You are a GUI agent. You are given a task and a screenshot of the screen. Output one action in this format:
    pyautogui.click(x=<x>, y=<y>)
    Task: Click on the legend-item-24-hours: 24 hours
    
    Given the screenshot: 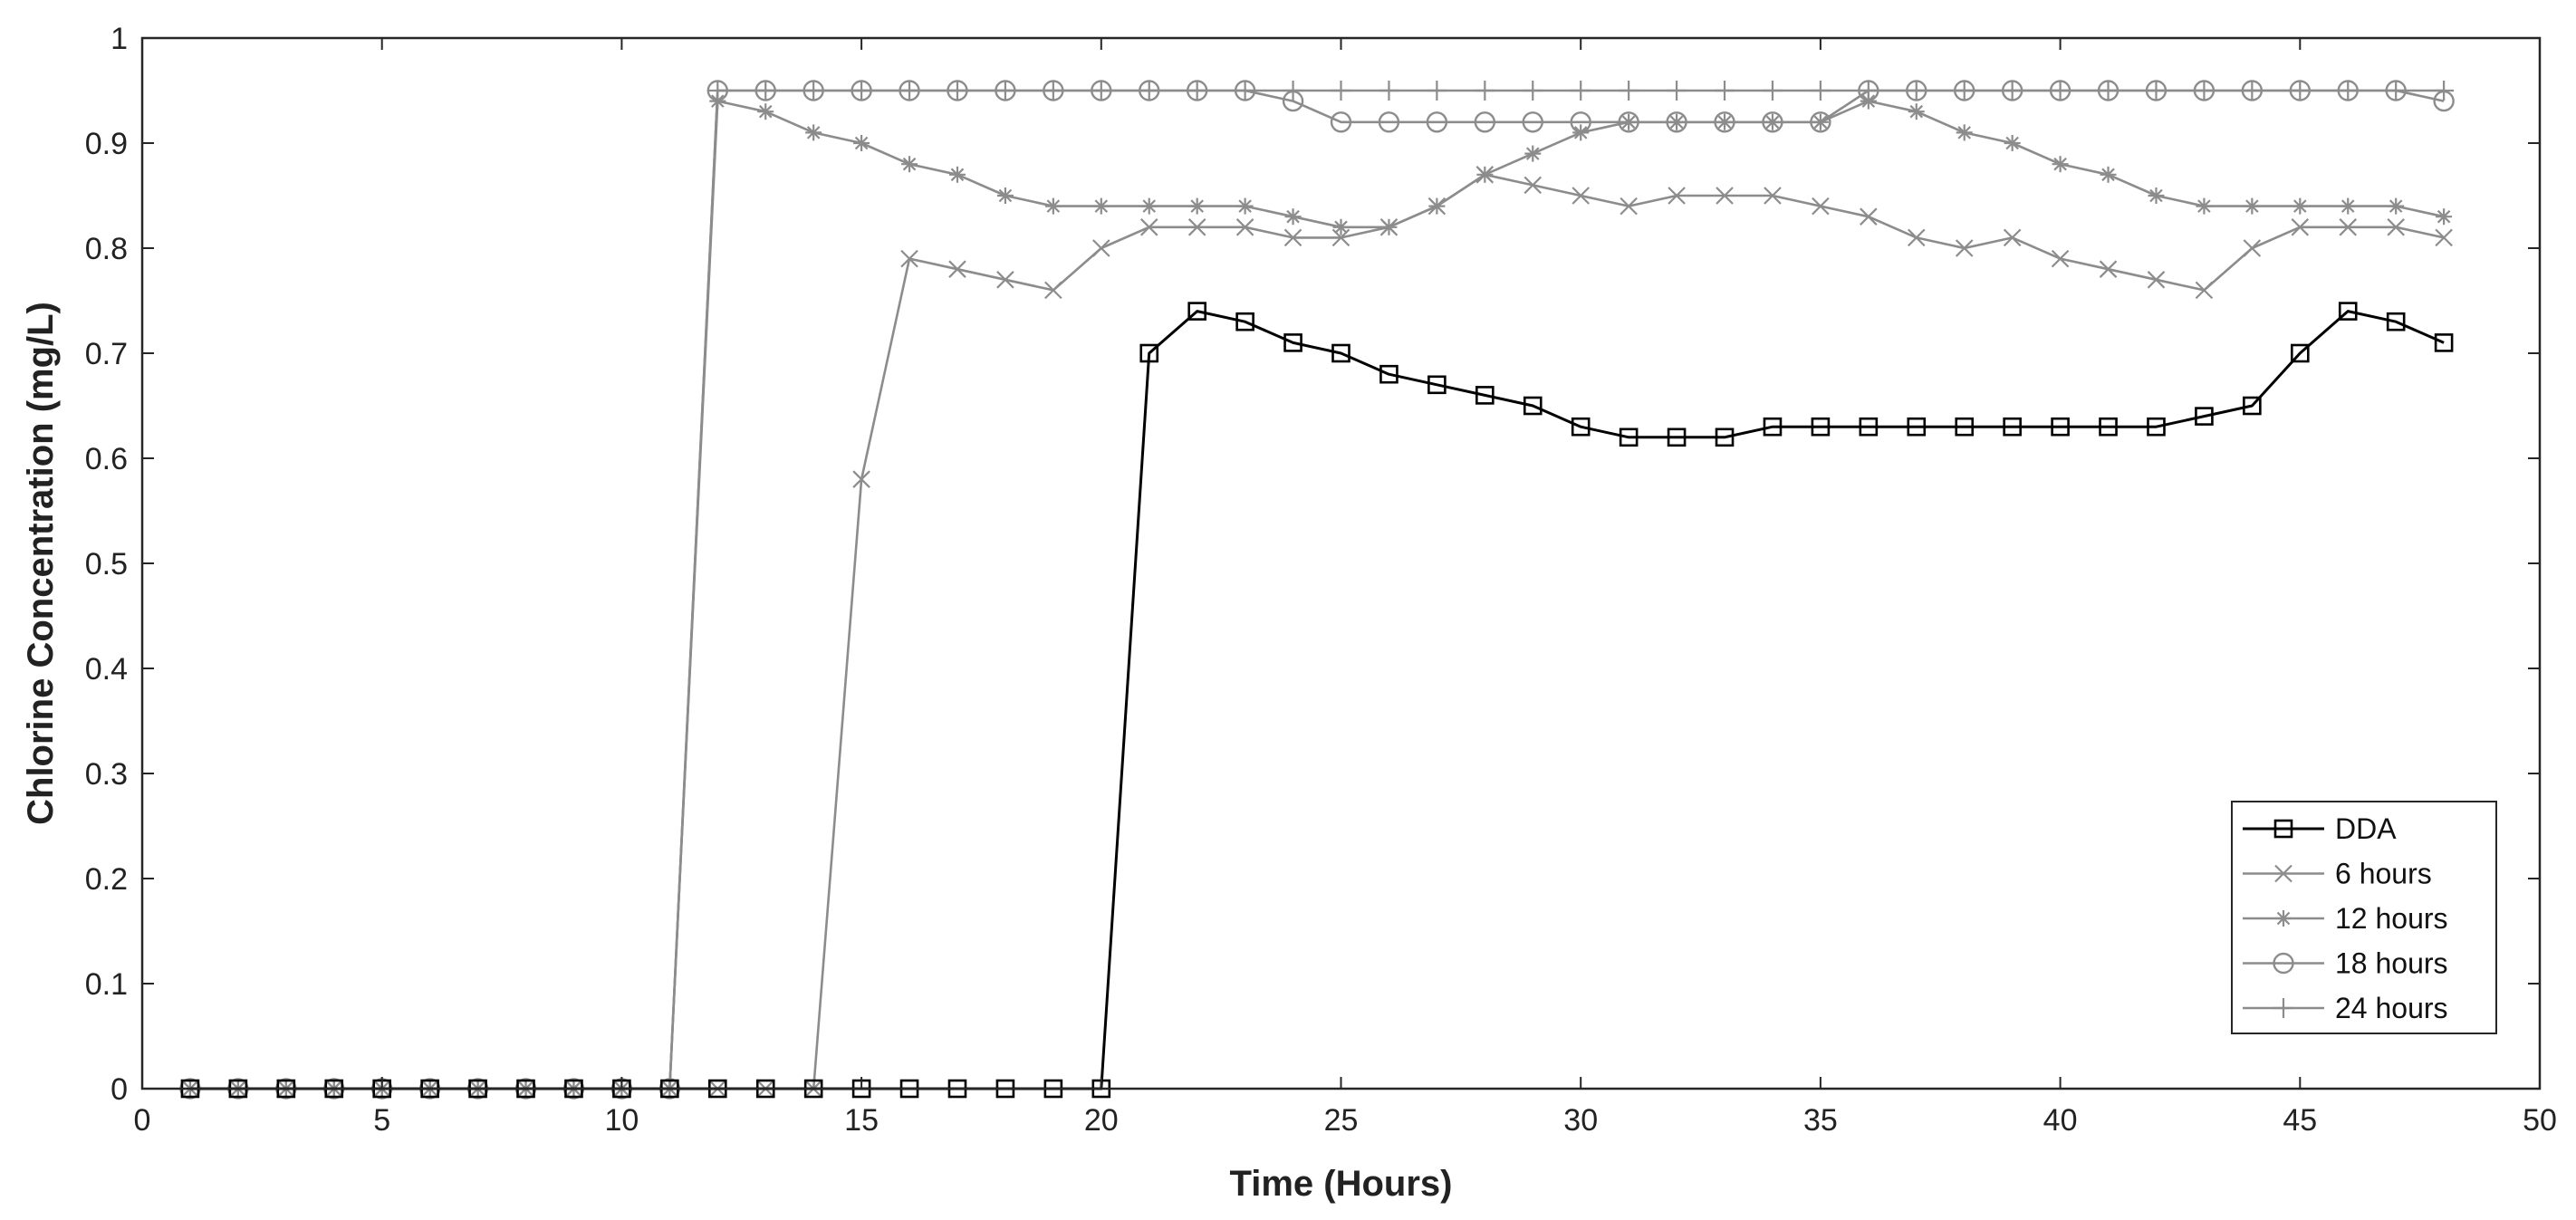 What is the action you would take?
    pyautogui.click(x=2345, y=1008)
    